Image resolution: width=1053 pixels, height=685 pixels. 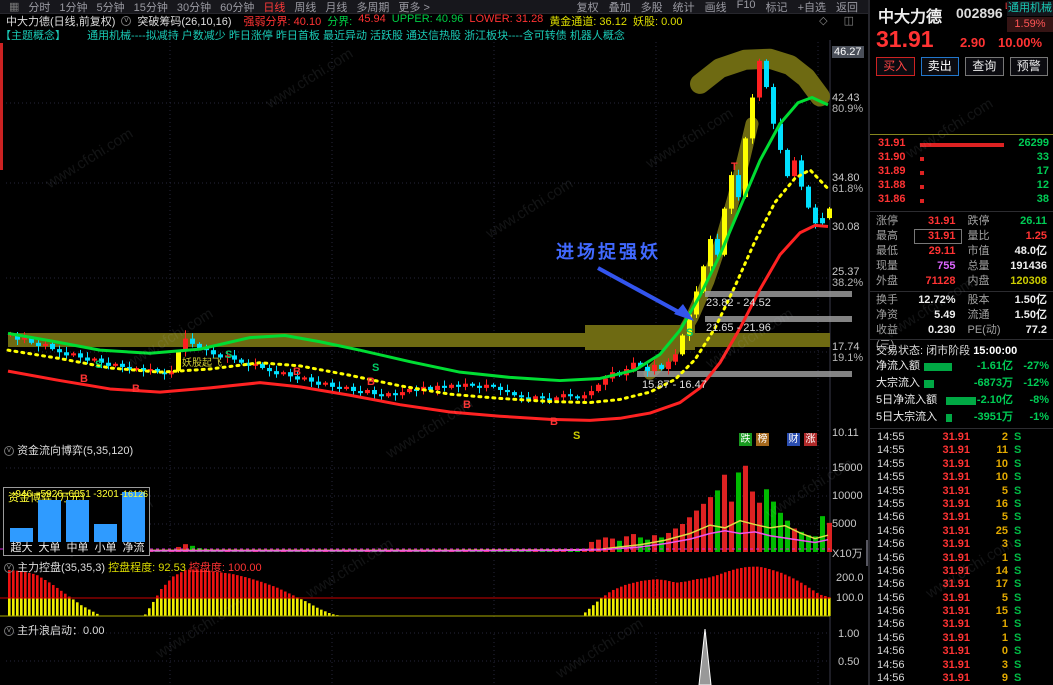 What do you see at coordinates (73, 7) in the screenshot?
I see `period-tab: 1分钟` at bounding box center [73, 7].